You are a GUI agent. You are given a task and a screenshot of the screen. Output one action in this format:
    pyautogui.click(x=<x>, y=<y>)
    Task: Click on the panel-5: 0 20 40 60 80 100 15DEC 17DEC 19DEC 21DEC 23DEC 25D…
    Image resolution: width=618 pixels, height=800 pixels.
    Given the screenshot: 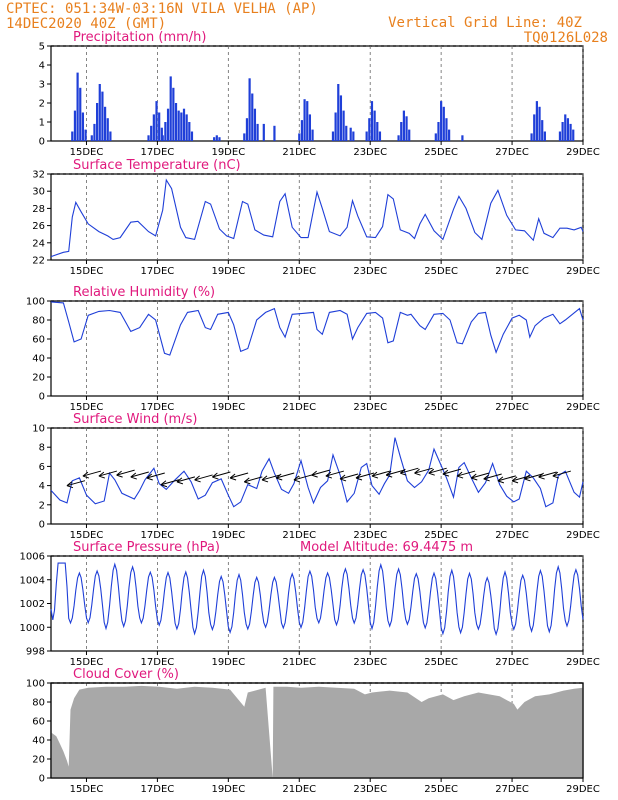 What is the action you would take?
    pyautogui.click(x=313, y=731)
    